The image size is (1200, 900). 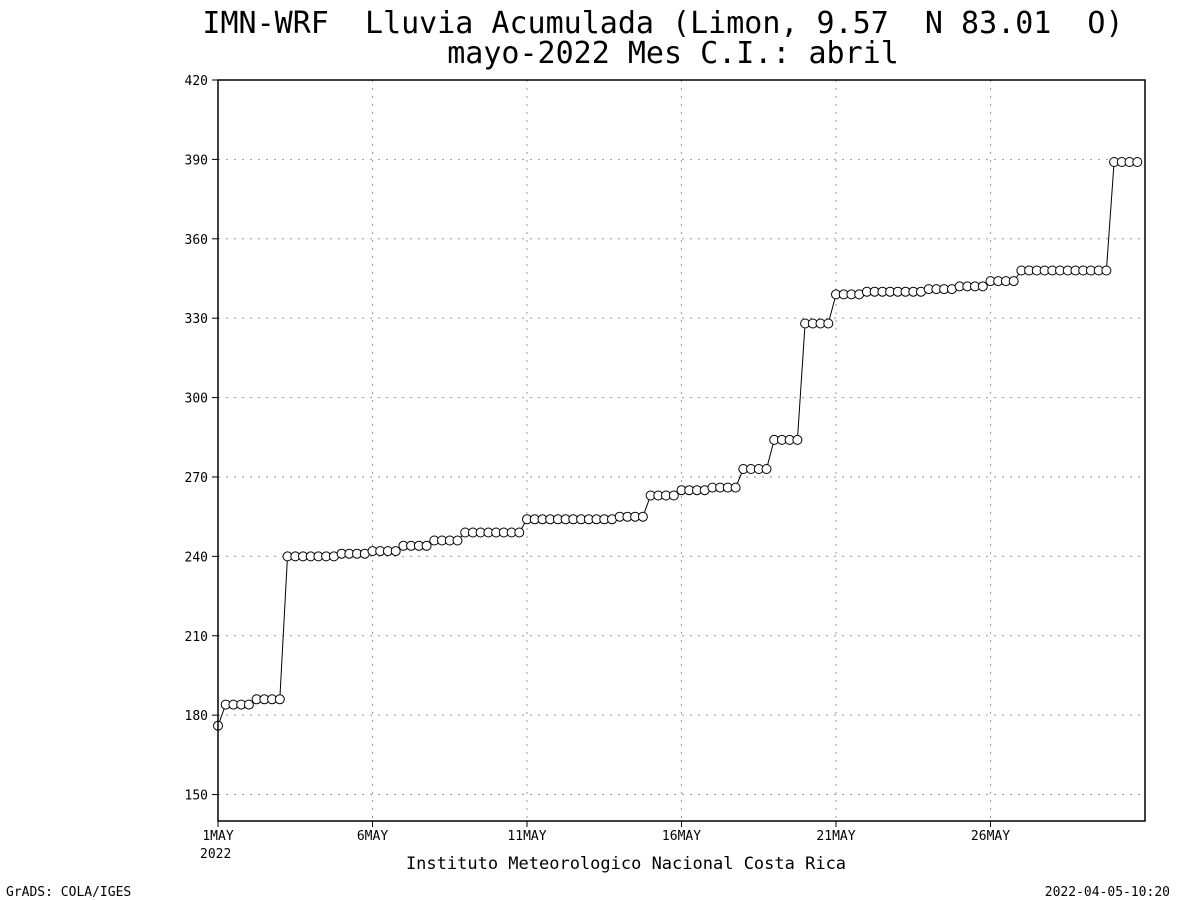 I want to click on x-tick-label: 26MAY, so click(x=990, y=836).